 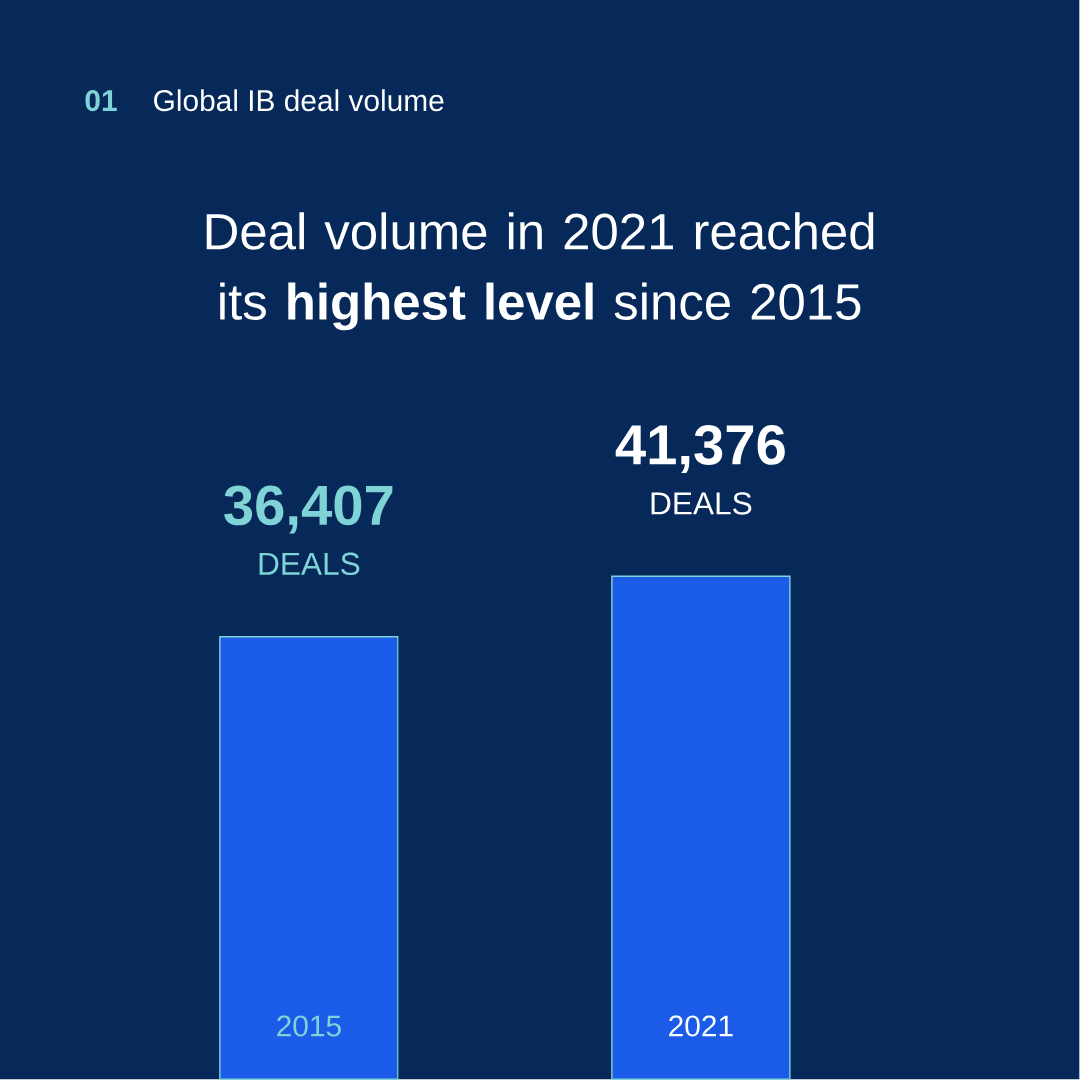 What do you see at coordinates (101, 101) in the screenshot?
I see `text: 01` at bounding box center [101, 101].